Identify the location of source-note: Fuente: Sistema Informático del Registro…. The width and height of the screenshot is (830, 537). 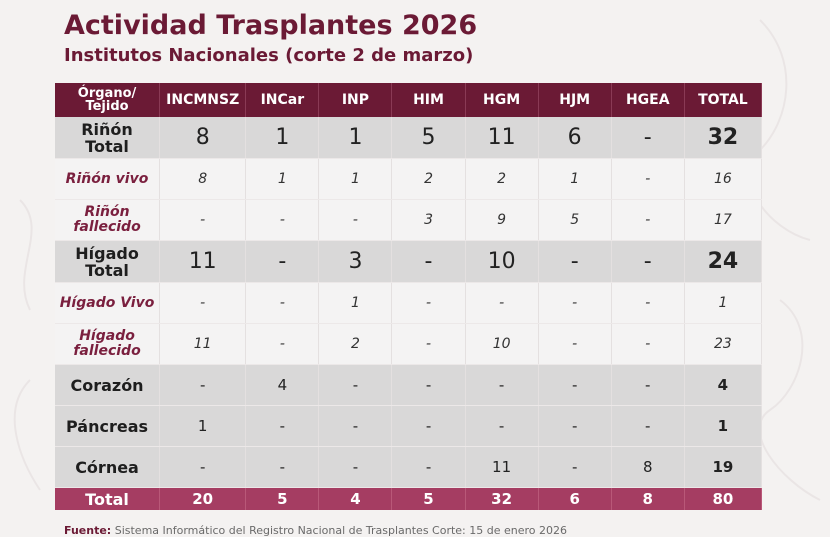
(315, 530).